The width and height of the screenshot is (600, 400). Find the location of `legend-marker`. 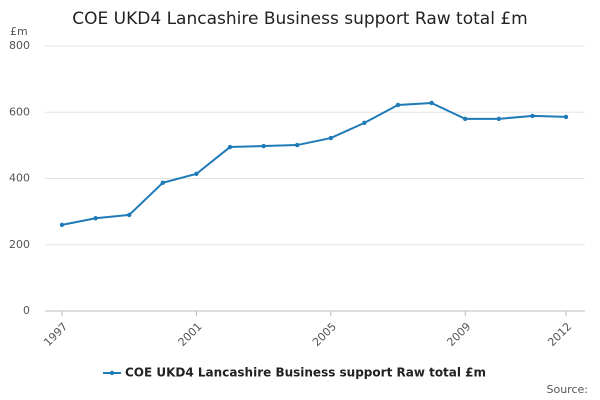

legend-marker is located at coordinates (112, 373).